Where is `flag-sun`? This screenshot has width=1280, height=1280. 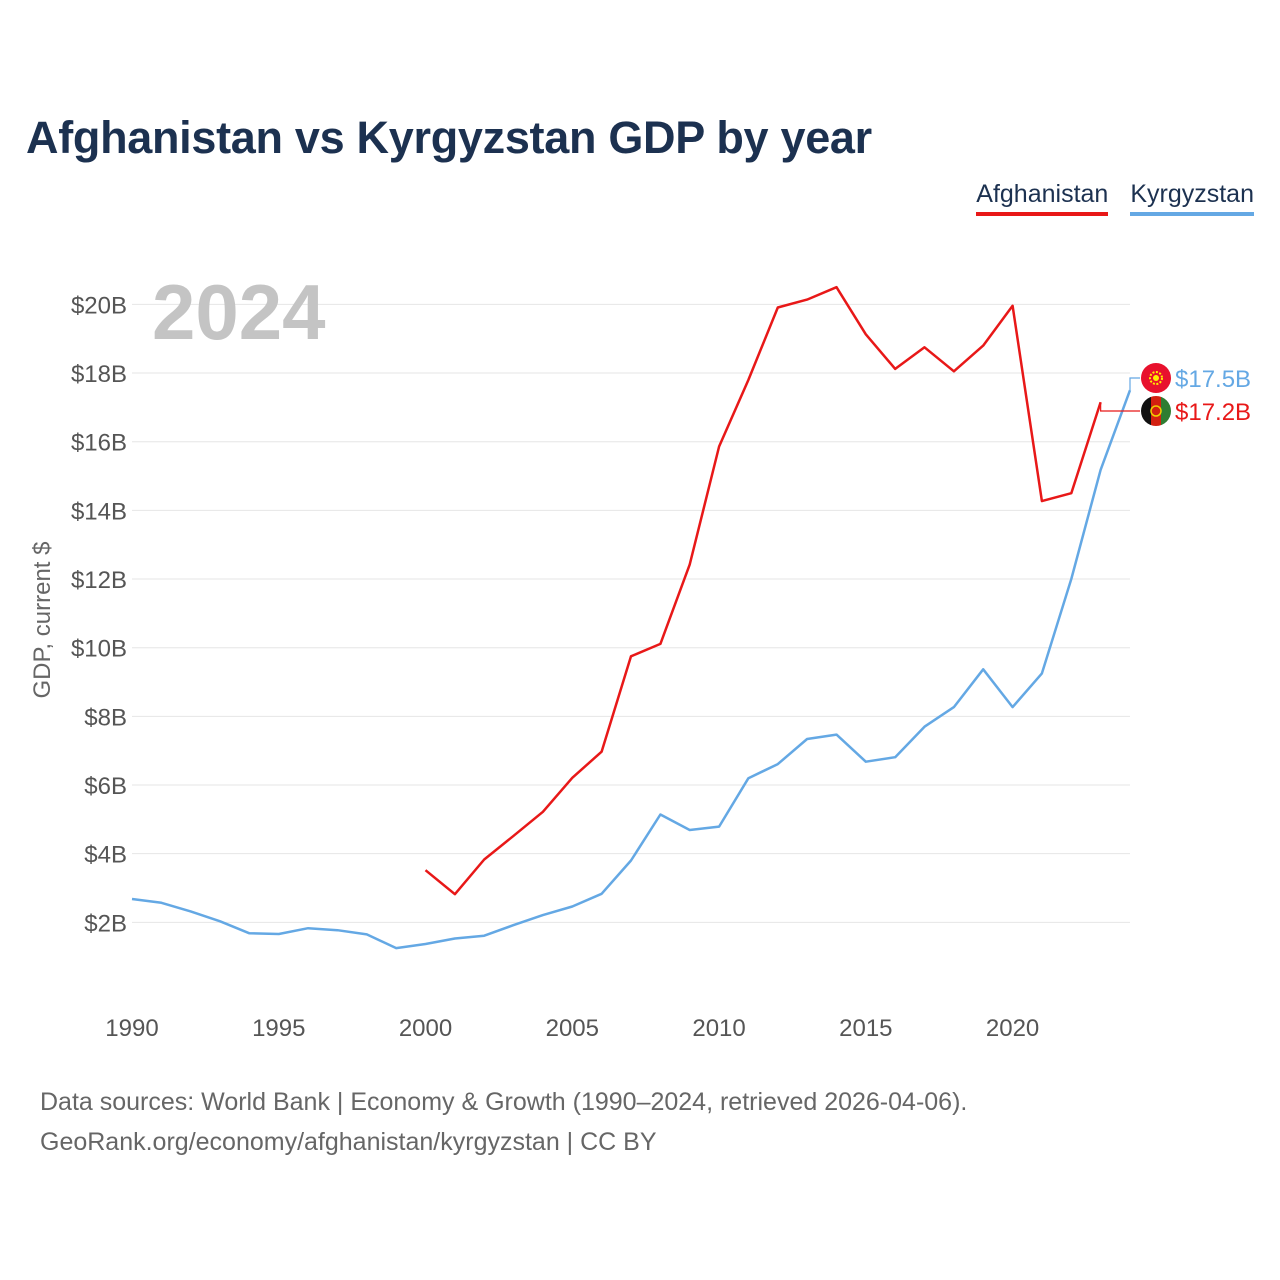
flag-sun is located at coordinates (1156, 378).